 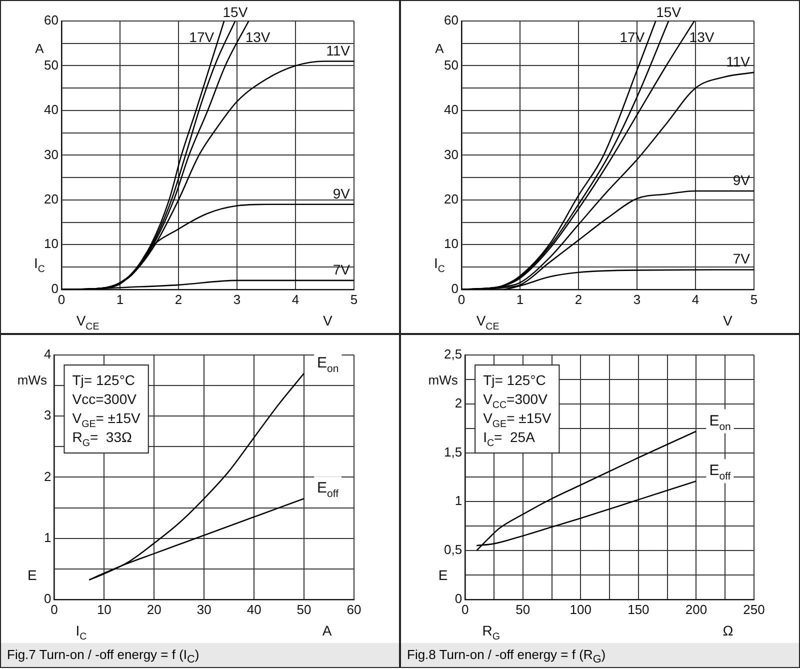 What do you see at coordinates (254, 609) in the screenshot?
I see `x-tick-label: 40` at bounding box center [254, 609].